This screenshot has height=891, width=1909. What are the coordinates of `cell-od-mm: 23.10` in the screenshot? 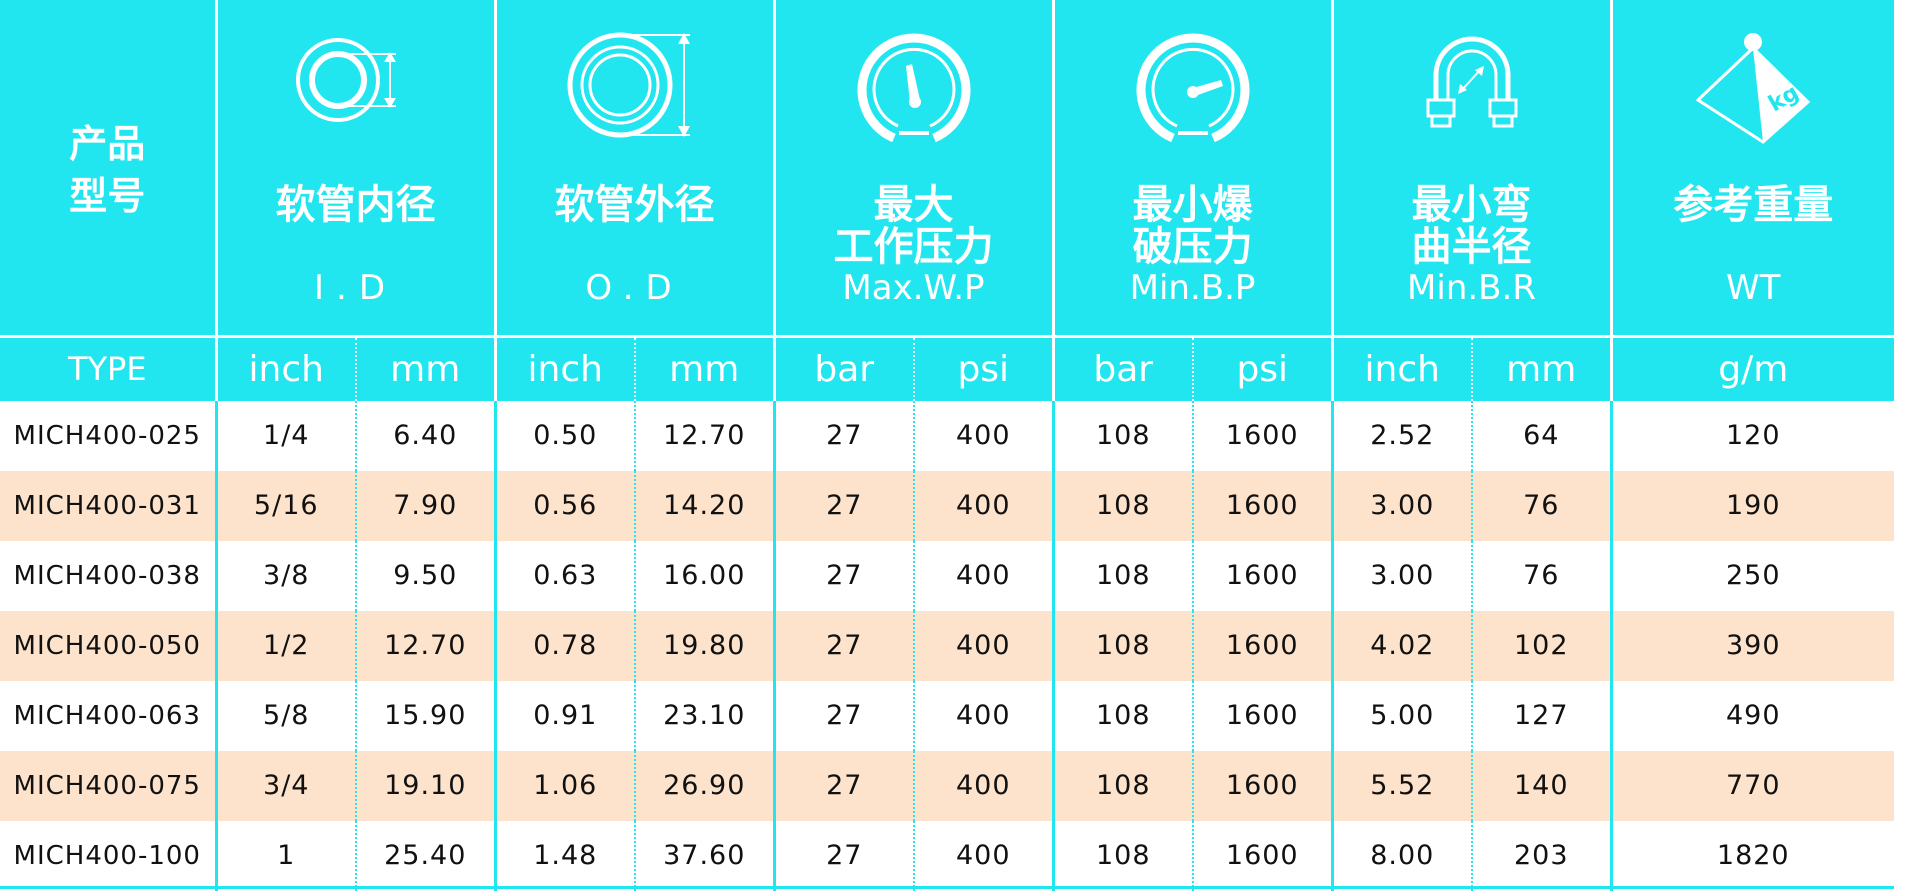 It's located at (704, 715).